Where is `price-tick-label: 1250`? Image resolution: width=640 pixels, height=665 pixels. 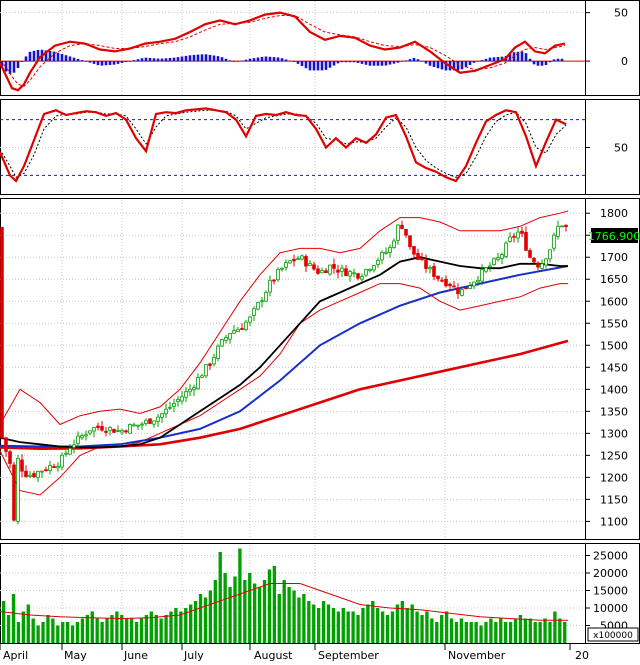
price-tick-label: 1250 is located at coordinates (614, 455).